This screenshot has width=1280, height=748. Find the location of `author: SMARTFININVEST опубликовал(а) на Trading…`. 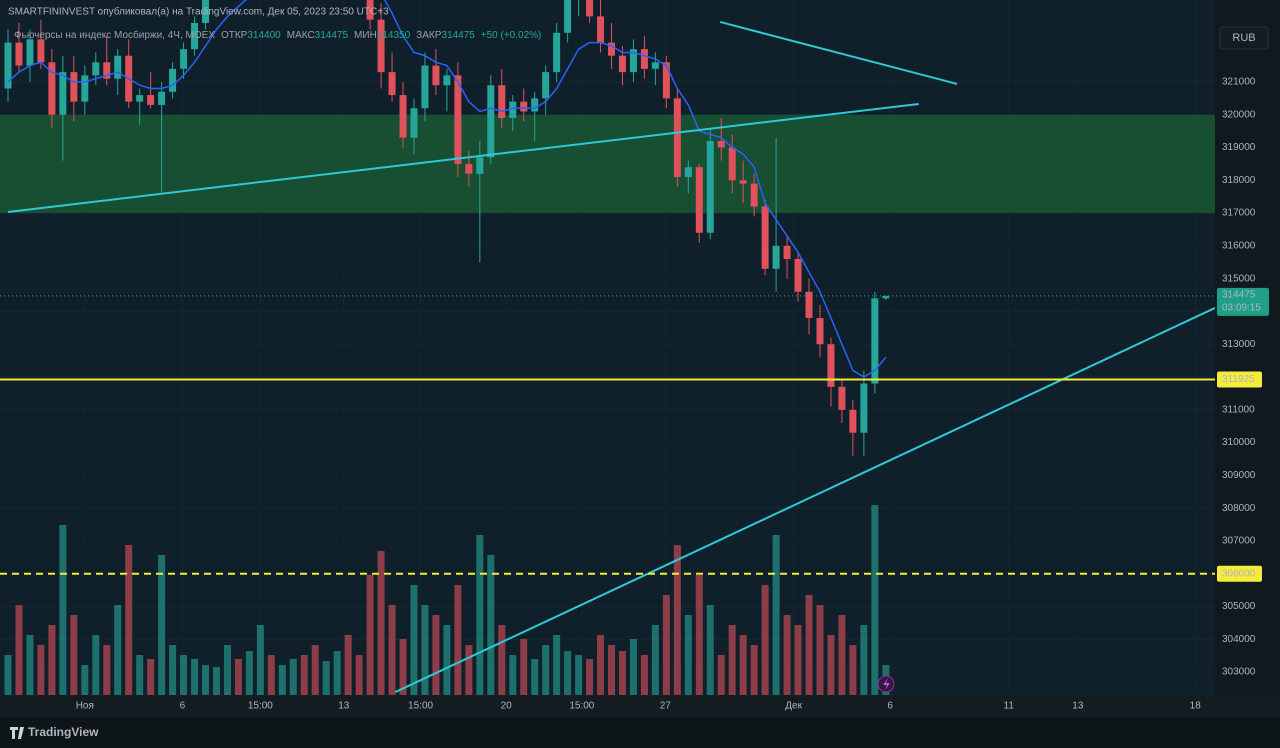

author: SMARTFININVEST опубликовал(а) на Trading… is located at coordinates (198, 12).